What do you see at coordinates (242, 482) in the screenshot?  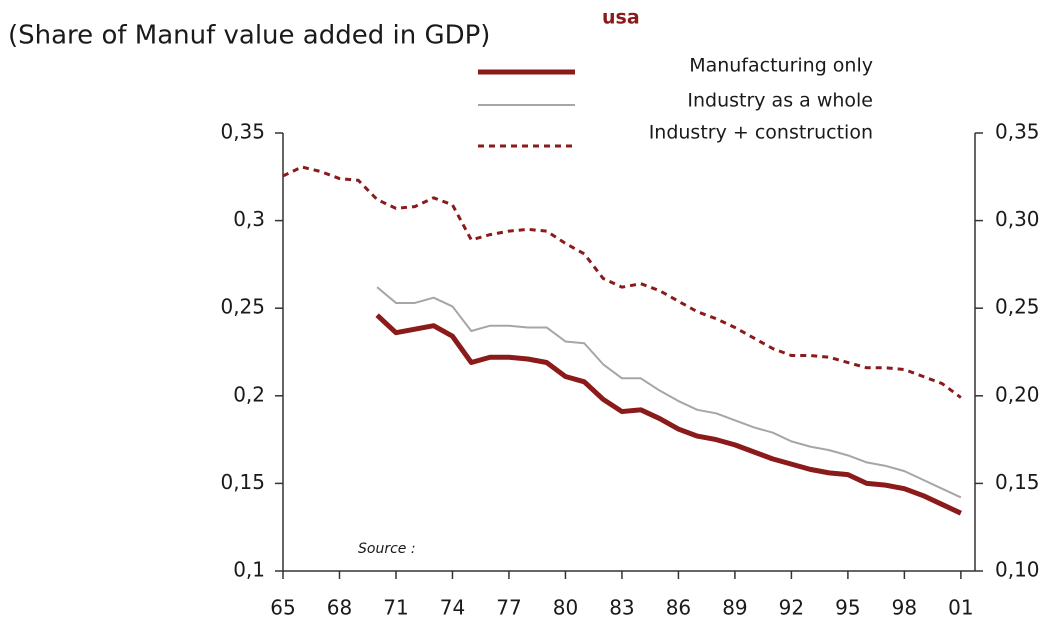 I see `y-tick-label: 0,15` at bounding box center [242, 482].